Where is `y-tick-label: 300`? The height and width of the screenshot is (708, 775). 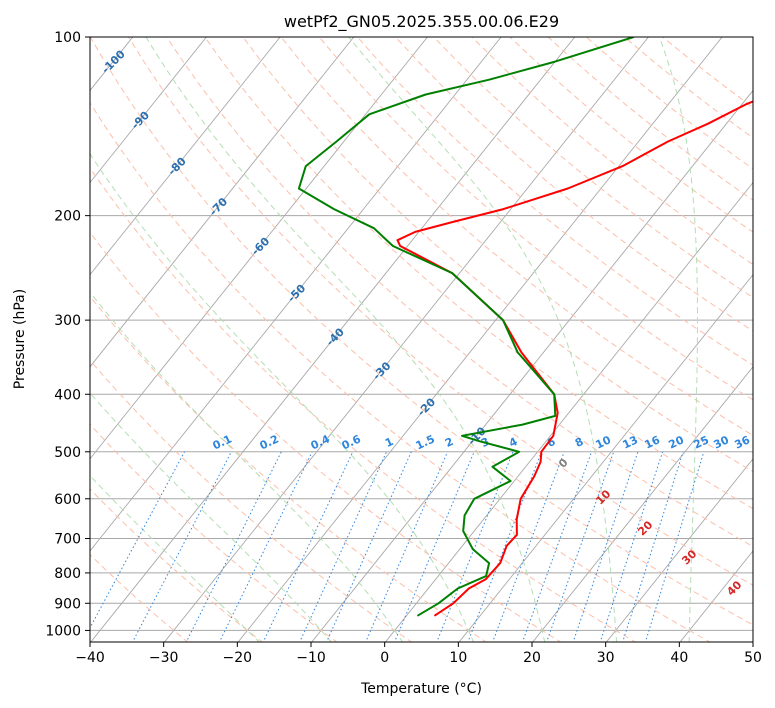 y-tick-label: 300 is located at coordinates (67, 321).